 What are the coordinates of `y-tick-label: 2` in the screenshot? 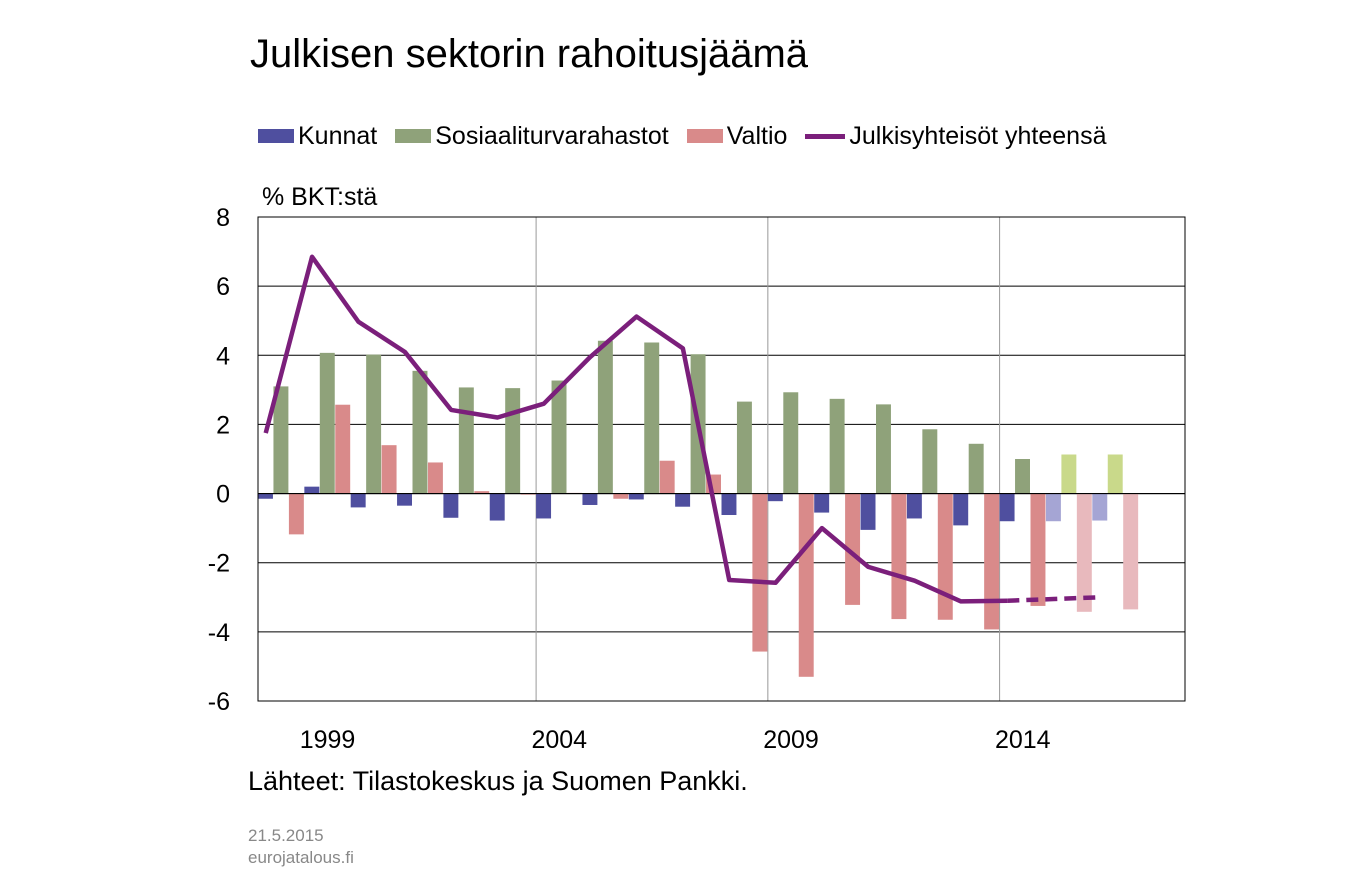 It's located at (223, 425).